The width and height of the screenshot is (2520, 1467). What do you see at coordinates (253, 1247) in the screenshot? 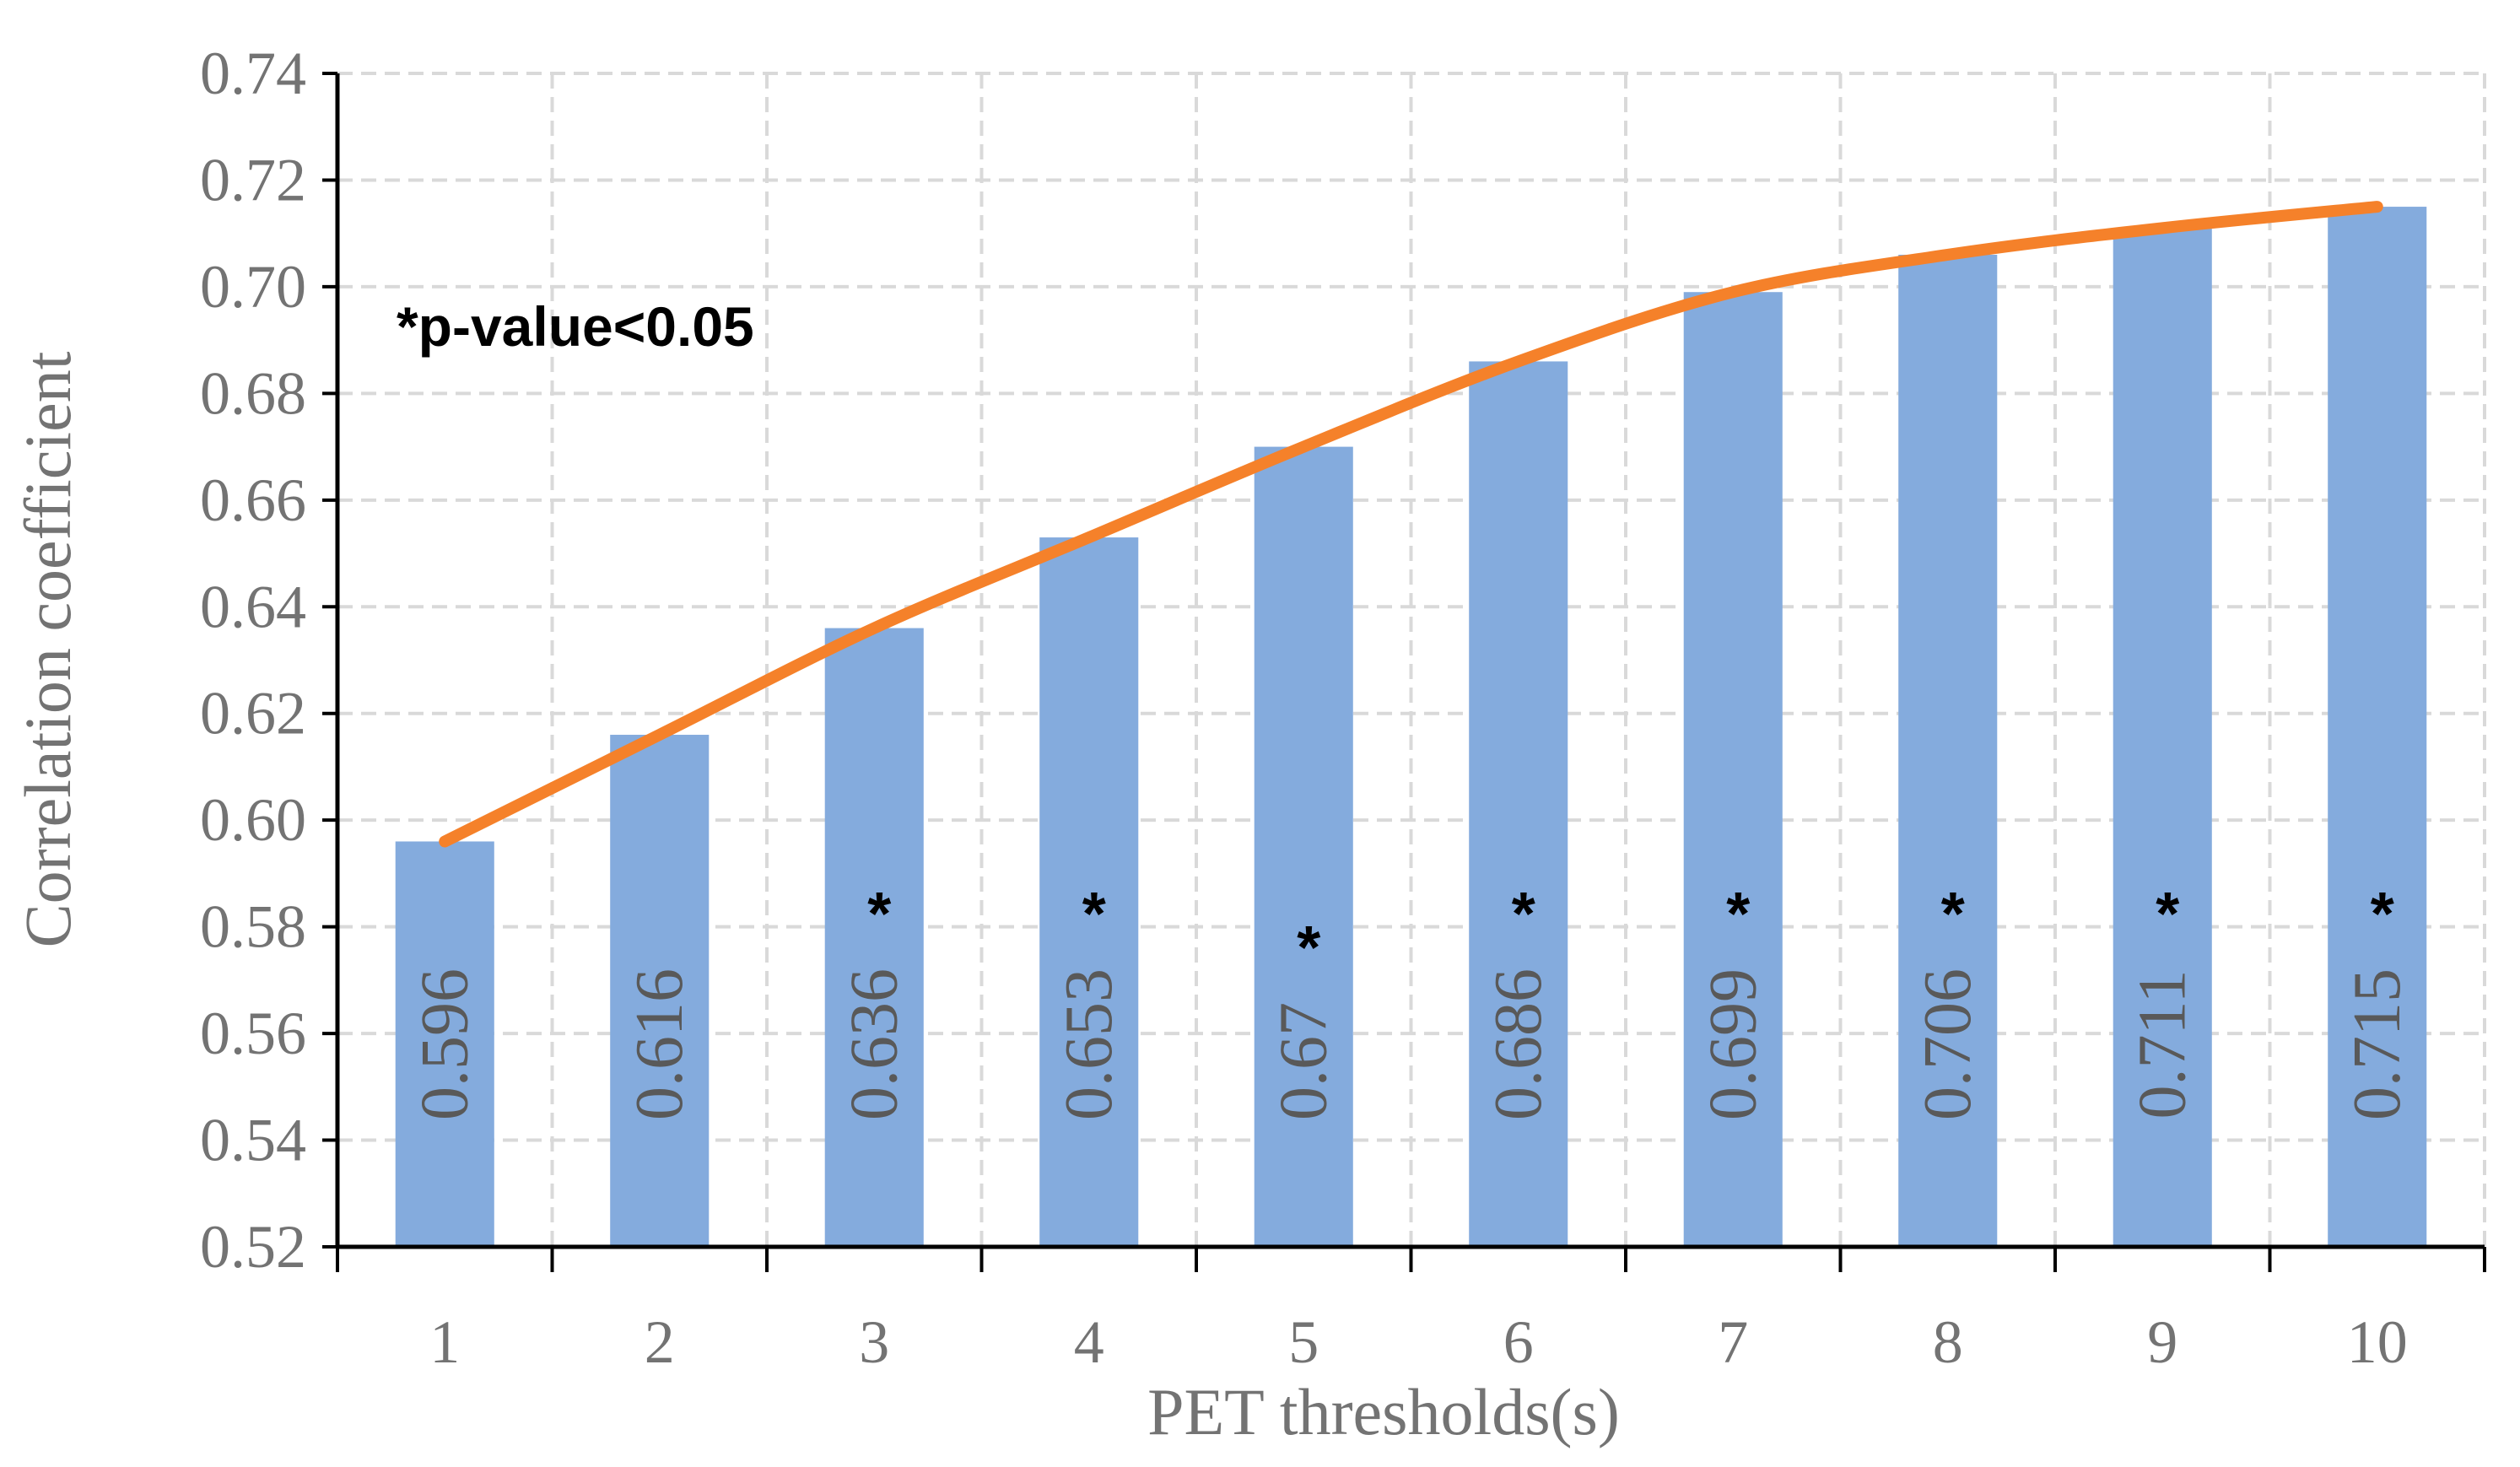
I see `y-tick-label: 0.52` at bounding box center [253, 1247].